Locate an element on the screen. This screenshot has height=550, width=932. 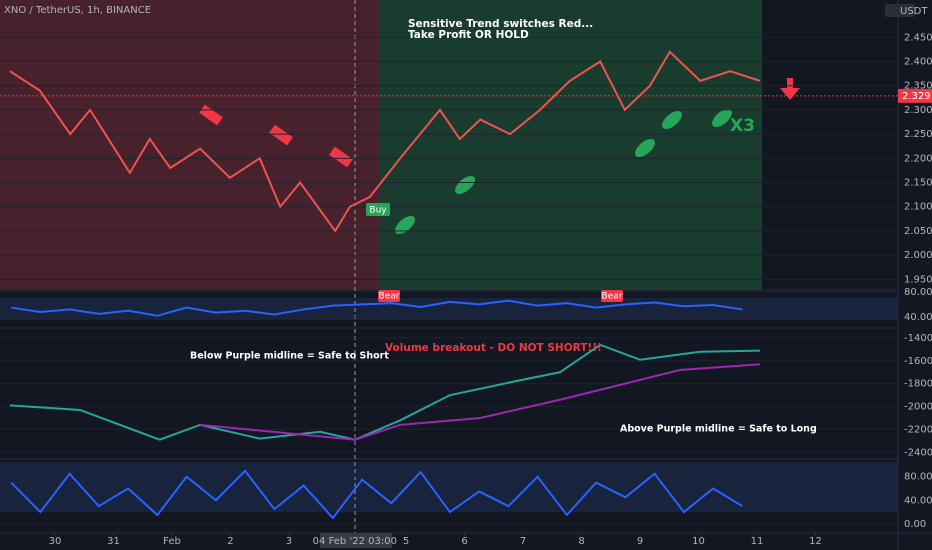
x-tick-label: Feb is located at coordinates (172, 541).